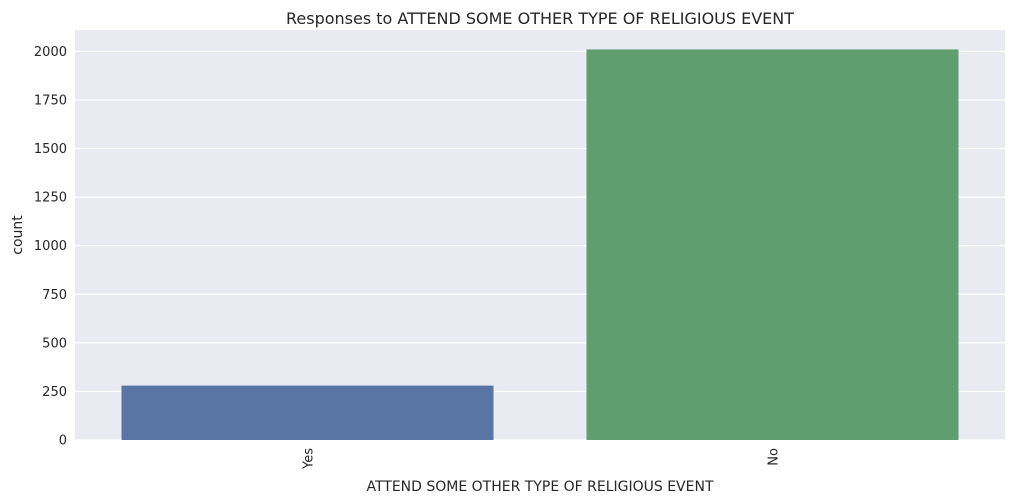 This screenshot has height=504, width=1015. Describe the element at coordinates (774, 457) in the screenshot. I see `x-tick-label-no: No` at that location.